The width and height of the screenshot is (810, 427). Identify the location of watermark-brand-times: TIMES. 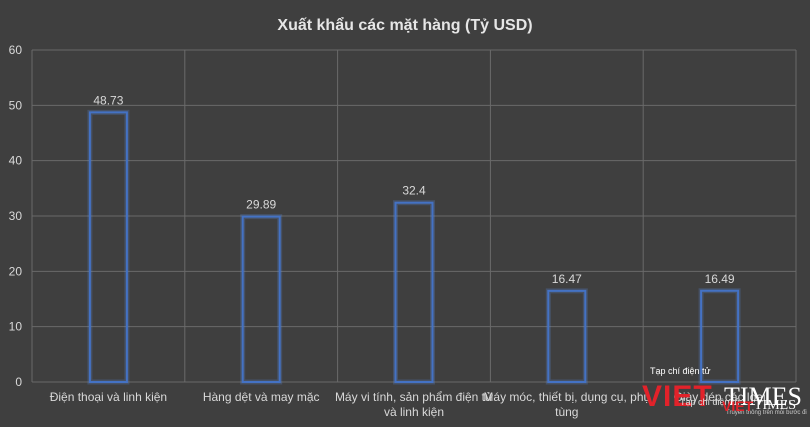
(763, 396).